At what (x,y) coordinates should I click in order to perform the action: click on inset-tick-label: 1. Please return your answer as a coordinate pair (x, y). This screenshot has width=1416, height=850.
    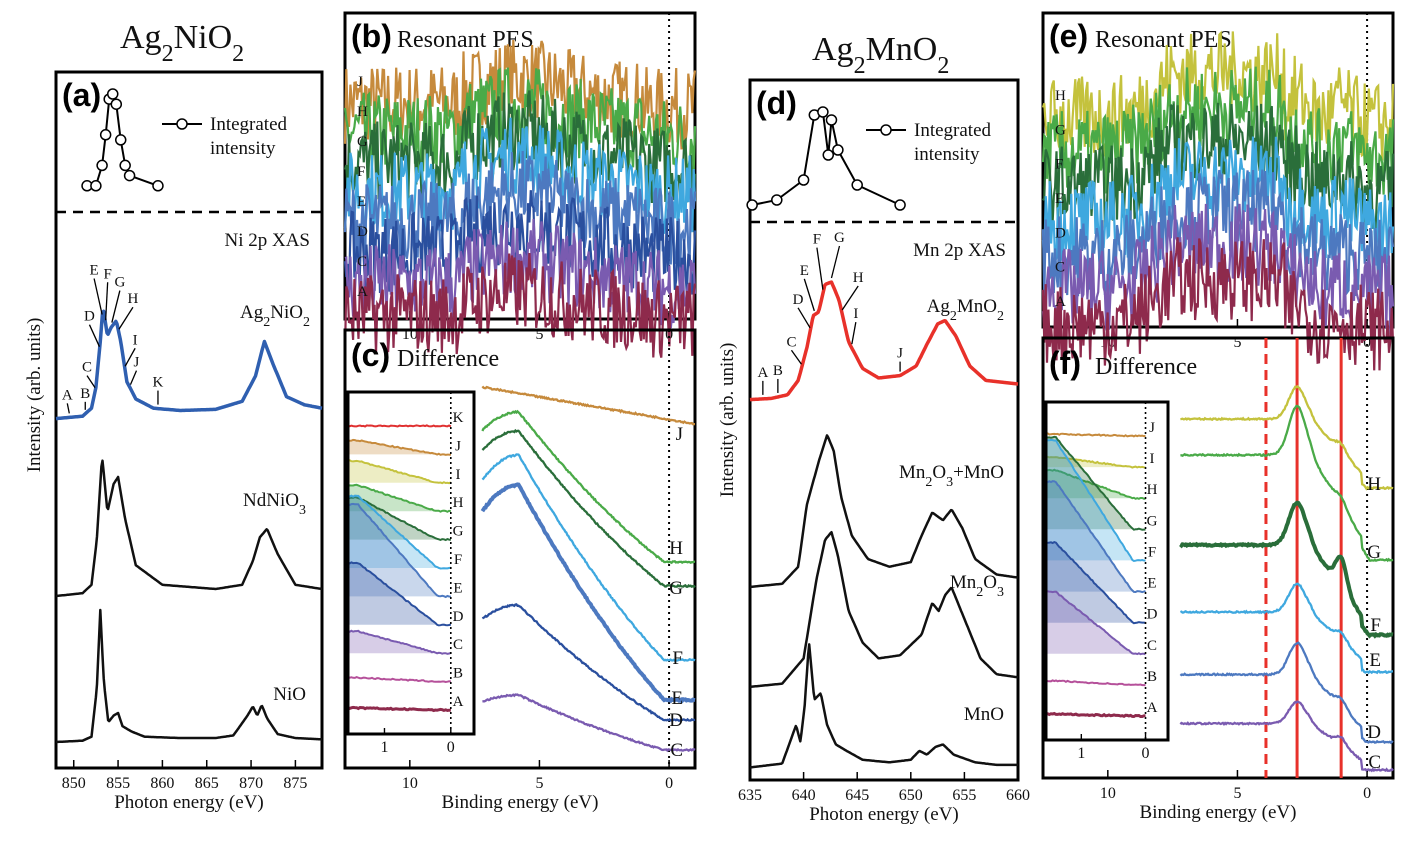
    Looking at the image, I should click on (1081, 753).